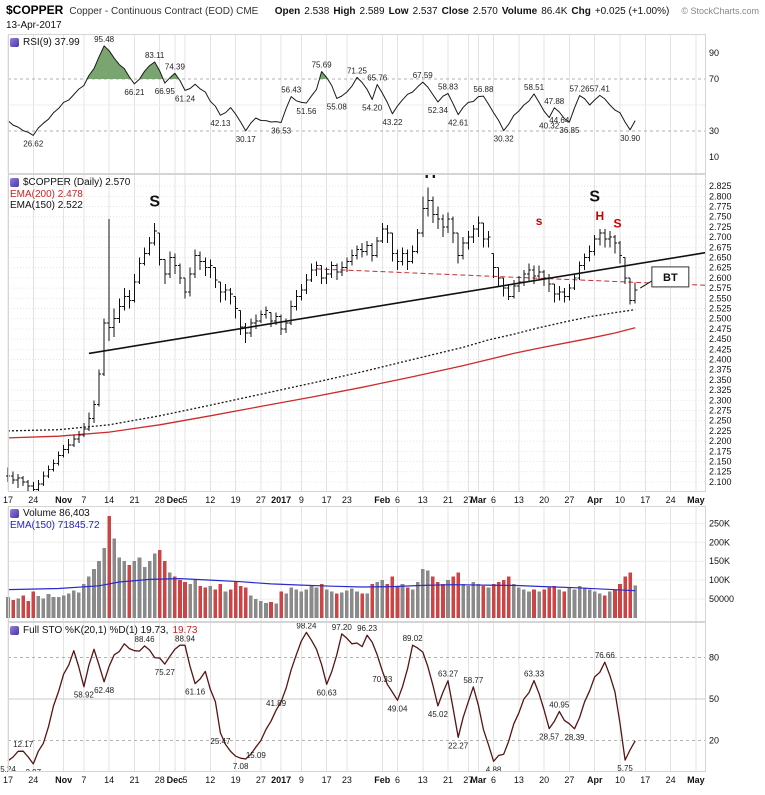 The width and height of the screenshot is (765, 795). I want to click on svg-text: 2.325, so click(720, 390).